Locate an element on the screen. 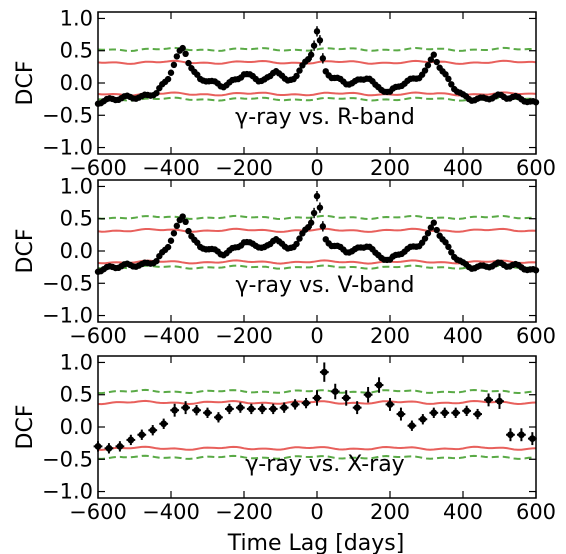 This screenshot has width=566, height=554. x-tick-label: 600 is located at coordinates (536, 168).